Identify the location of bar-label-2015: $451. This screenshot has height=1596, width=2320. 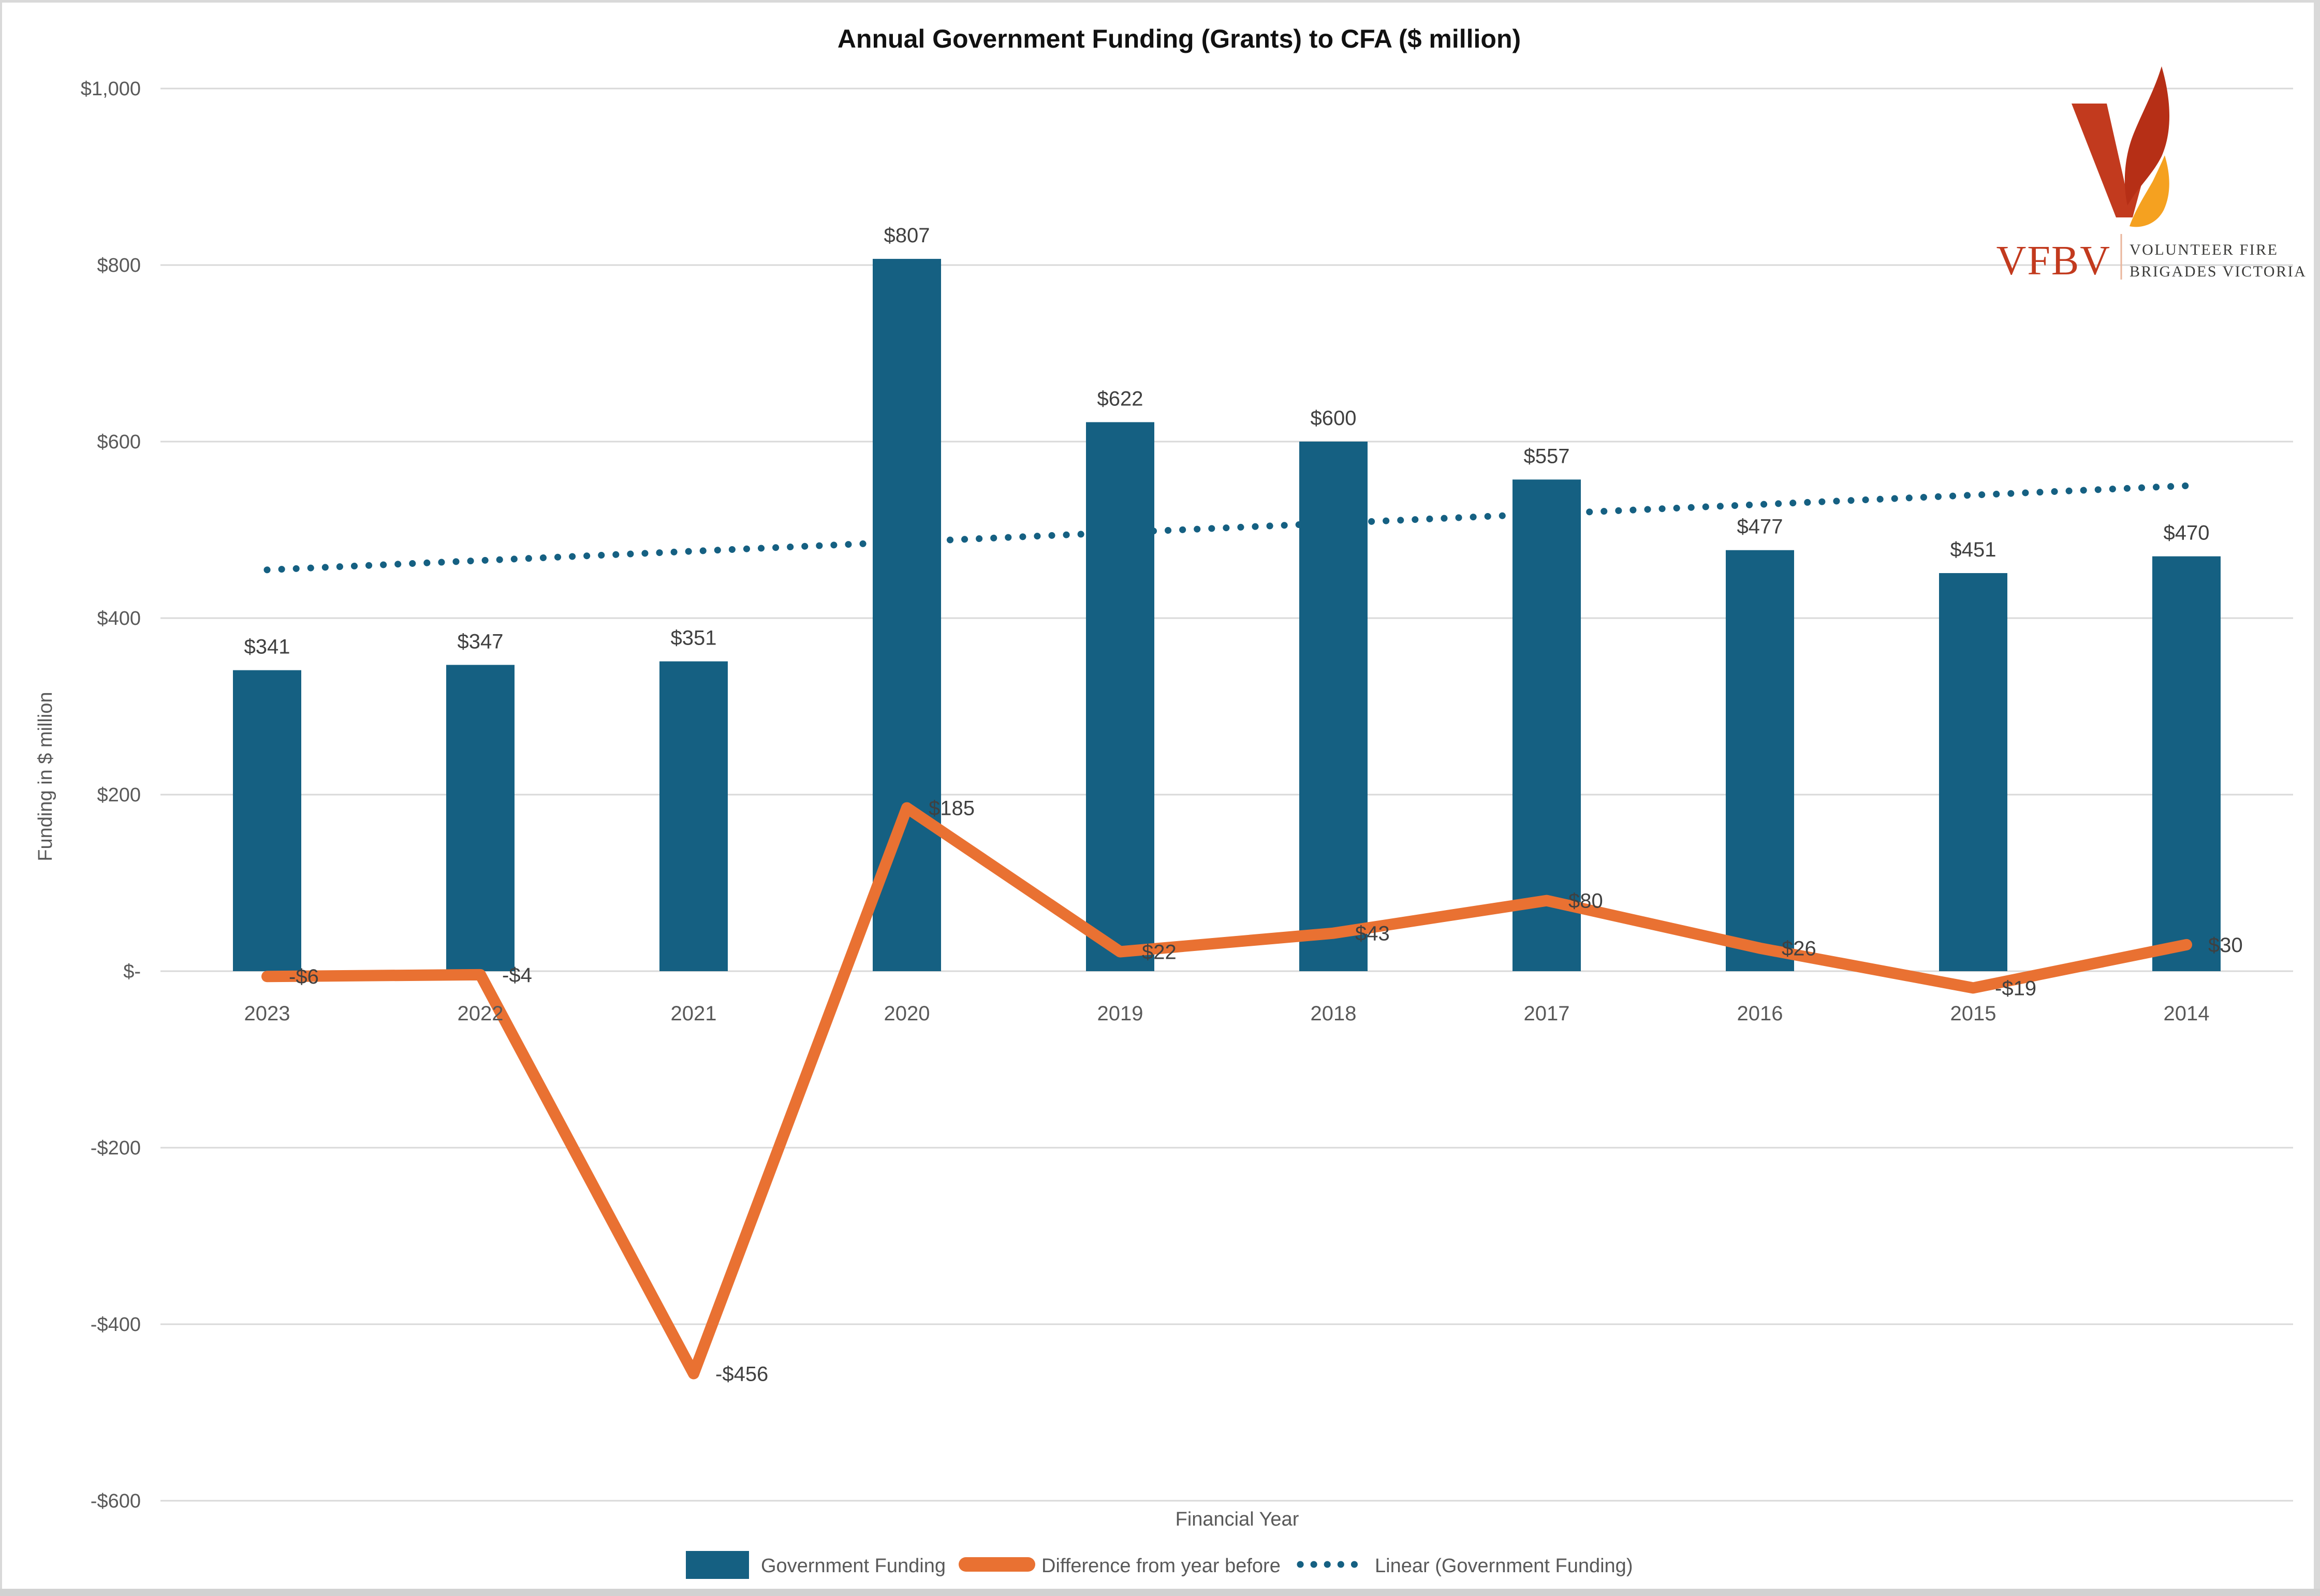
(1973, 549).